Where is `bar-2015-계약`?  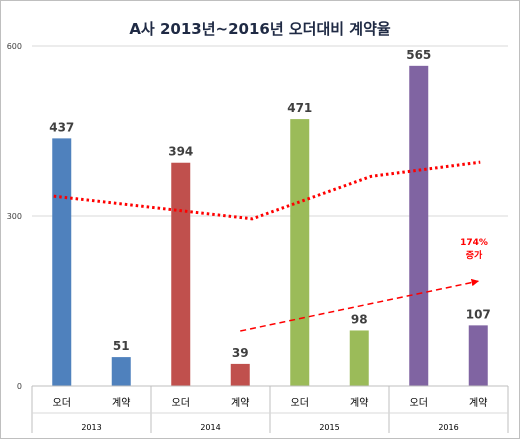 bar-2015-계약 is located at coordinates (359, 358).